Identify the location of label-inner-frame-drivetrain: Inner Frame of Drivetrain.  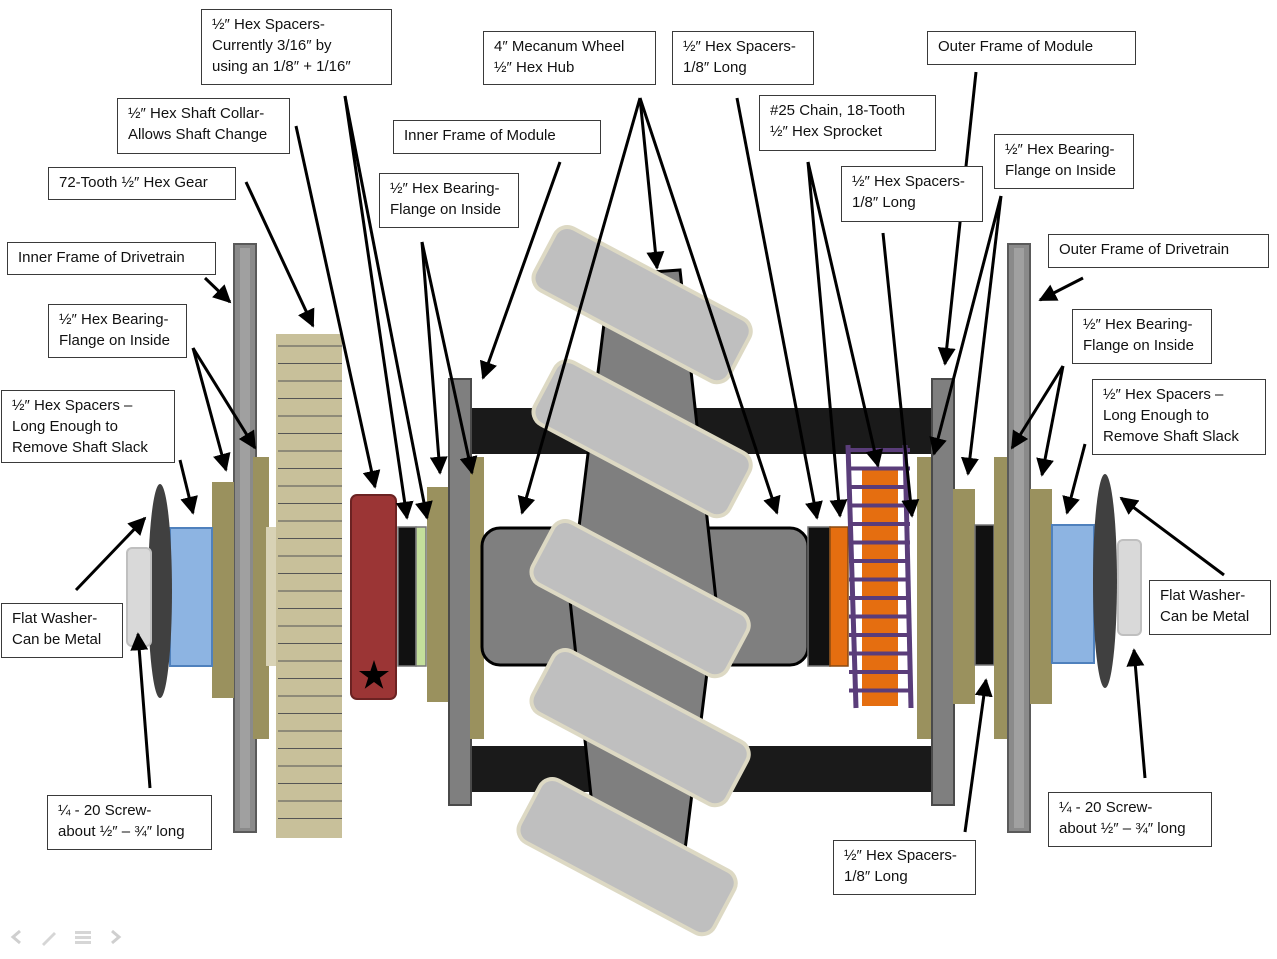
(111, 258).